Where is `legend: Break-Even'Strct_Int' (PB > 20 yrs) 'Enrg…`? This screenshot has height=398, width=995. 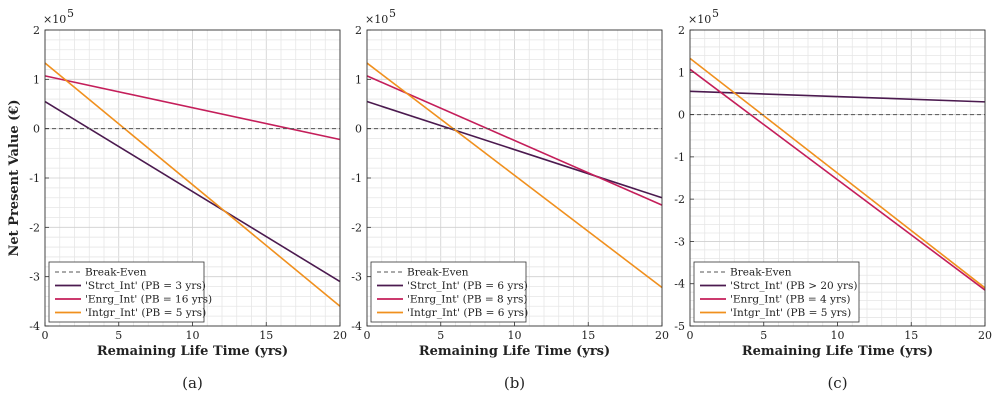 legend: Break-Even'Strct_Int' (PB > 20 yrs) 'Enrg… is located at coordinates (776, 292).